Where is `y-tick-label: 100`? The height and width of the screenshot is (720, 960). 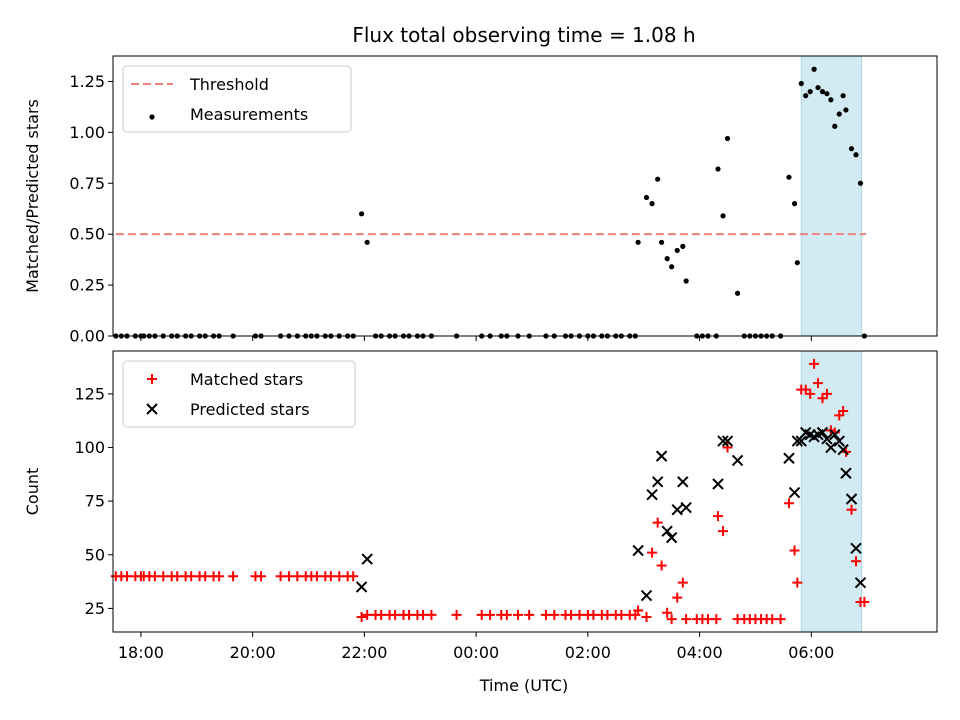
y-tick-label: 100 is located at coordinates (89, 447).